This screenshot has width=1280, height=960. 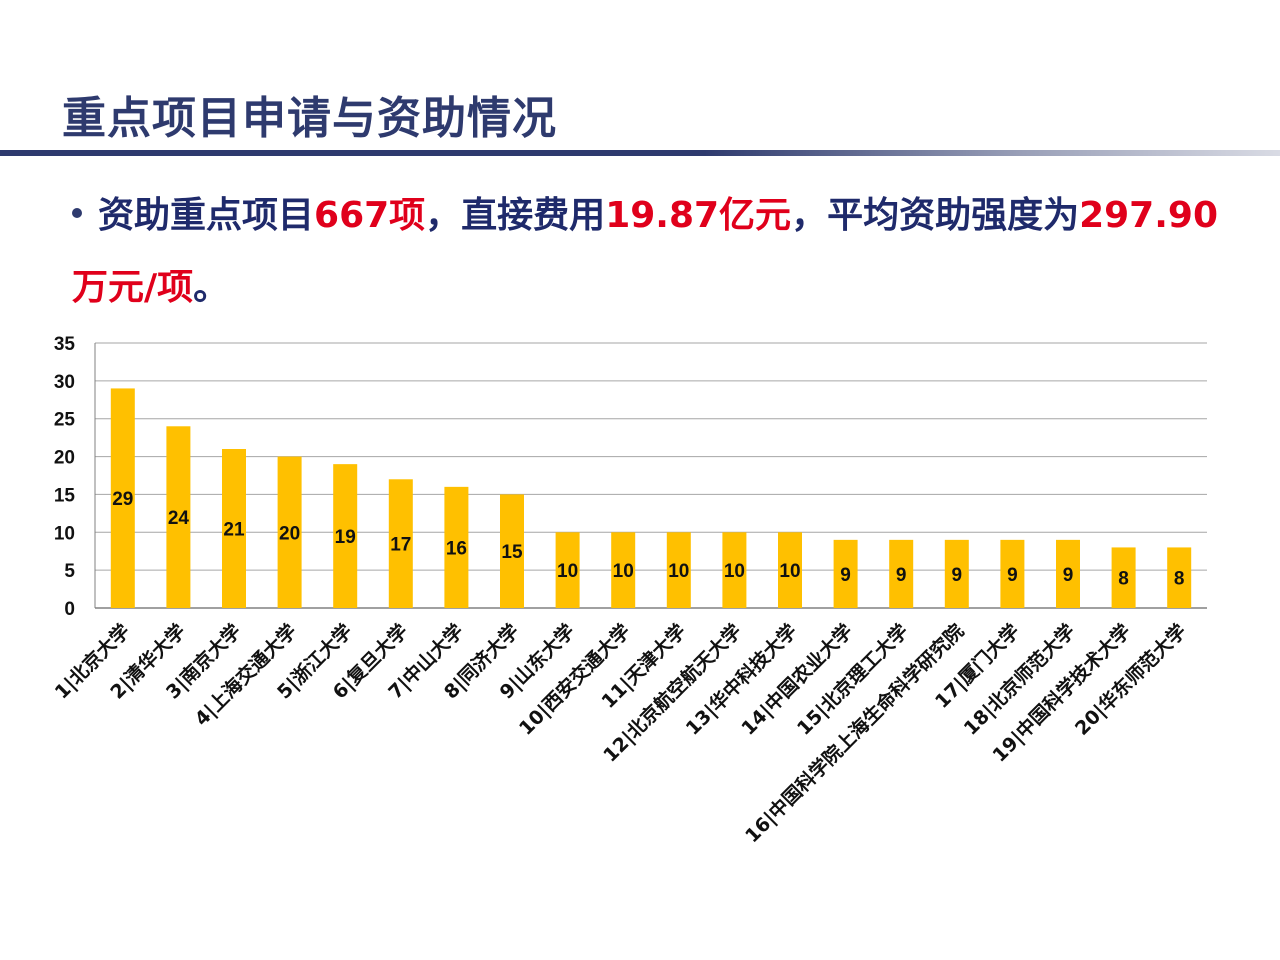 I want to click on y-tick-label: 20, so click(x=64, y=458).